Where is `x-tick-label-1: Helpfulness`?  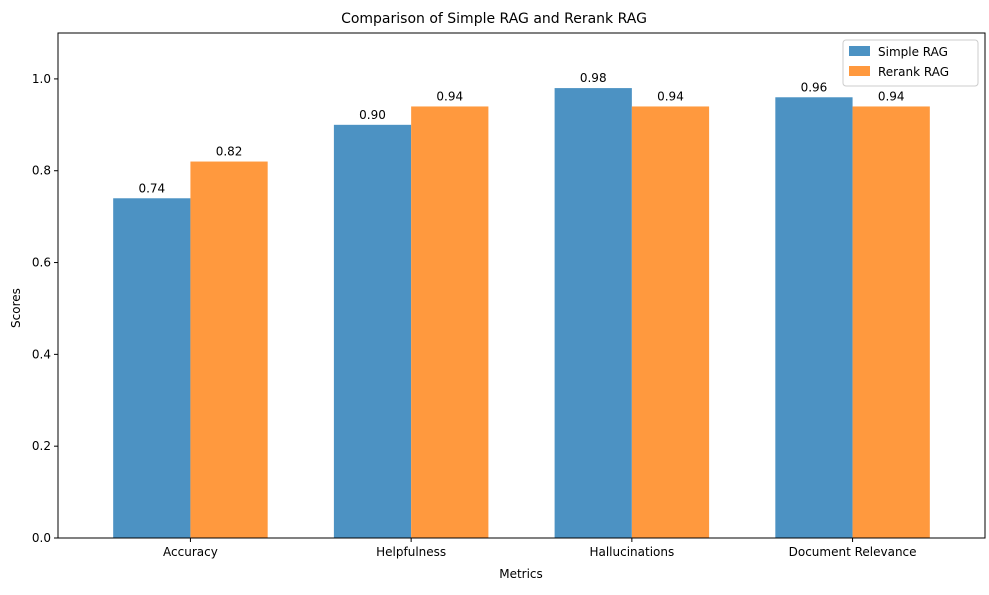
x-tick-label-1: Helpfulness is located at coordinates (411, 552).